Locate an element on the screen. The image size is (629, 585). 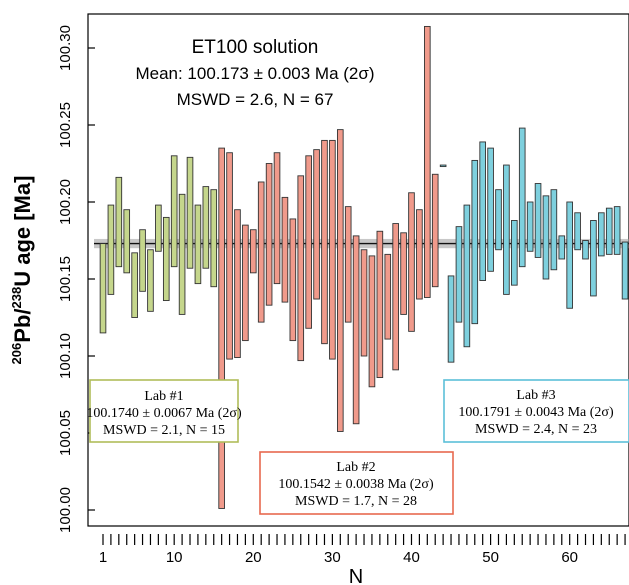
y-axis-label: 206Pb/238U age [Ma] is located at coordinates (22, 270).